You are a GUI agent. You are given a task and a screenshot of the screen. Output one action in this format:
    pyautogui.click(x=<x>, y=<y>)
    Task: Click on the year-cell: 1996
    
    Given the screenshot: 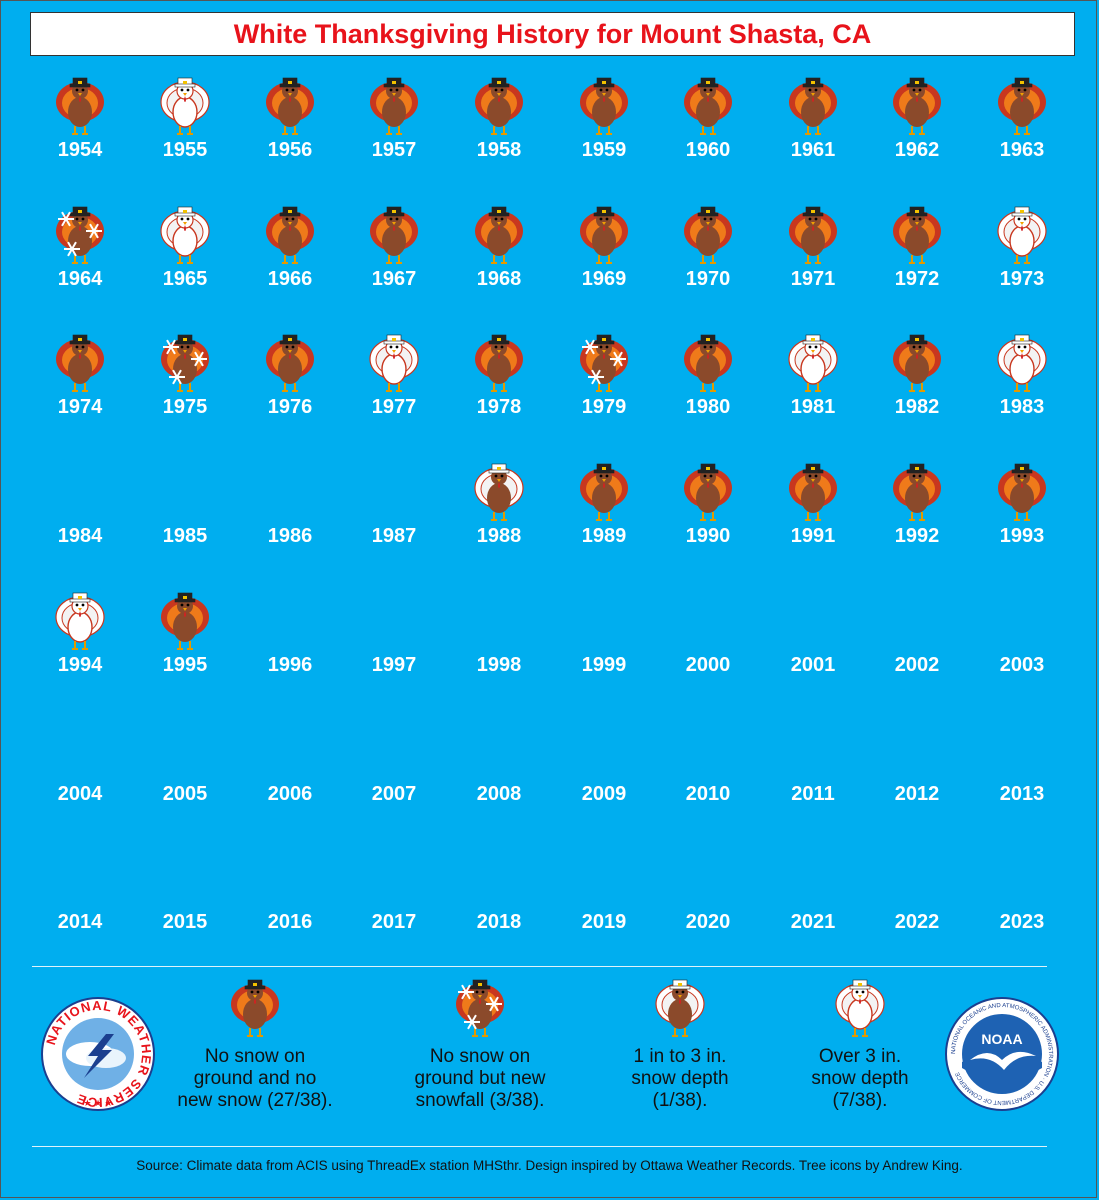 What is the action you would take?
    pyautogui.click(x=290, y=651)
    